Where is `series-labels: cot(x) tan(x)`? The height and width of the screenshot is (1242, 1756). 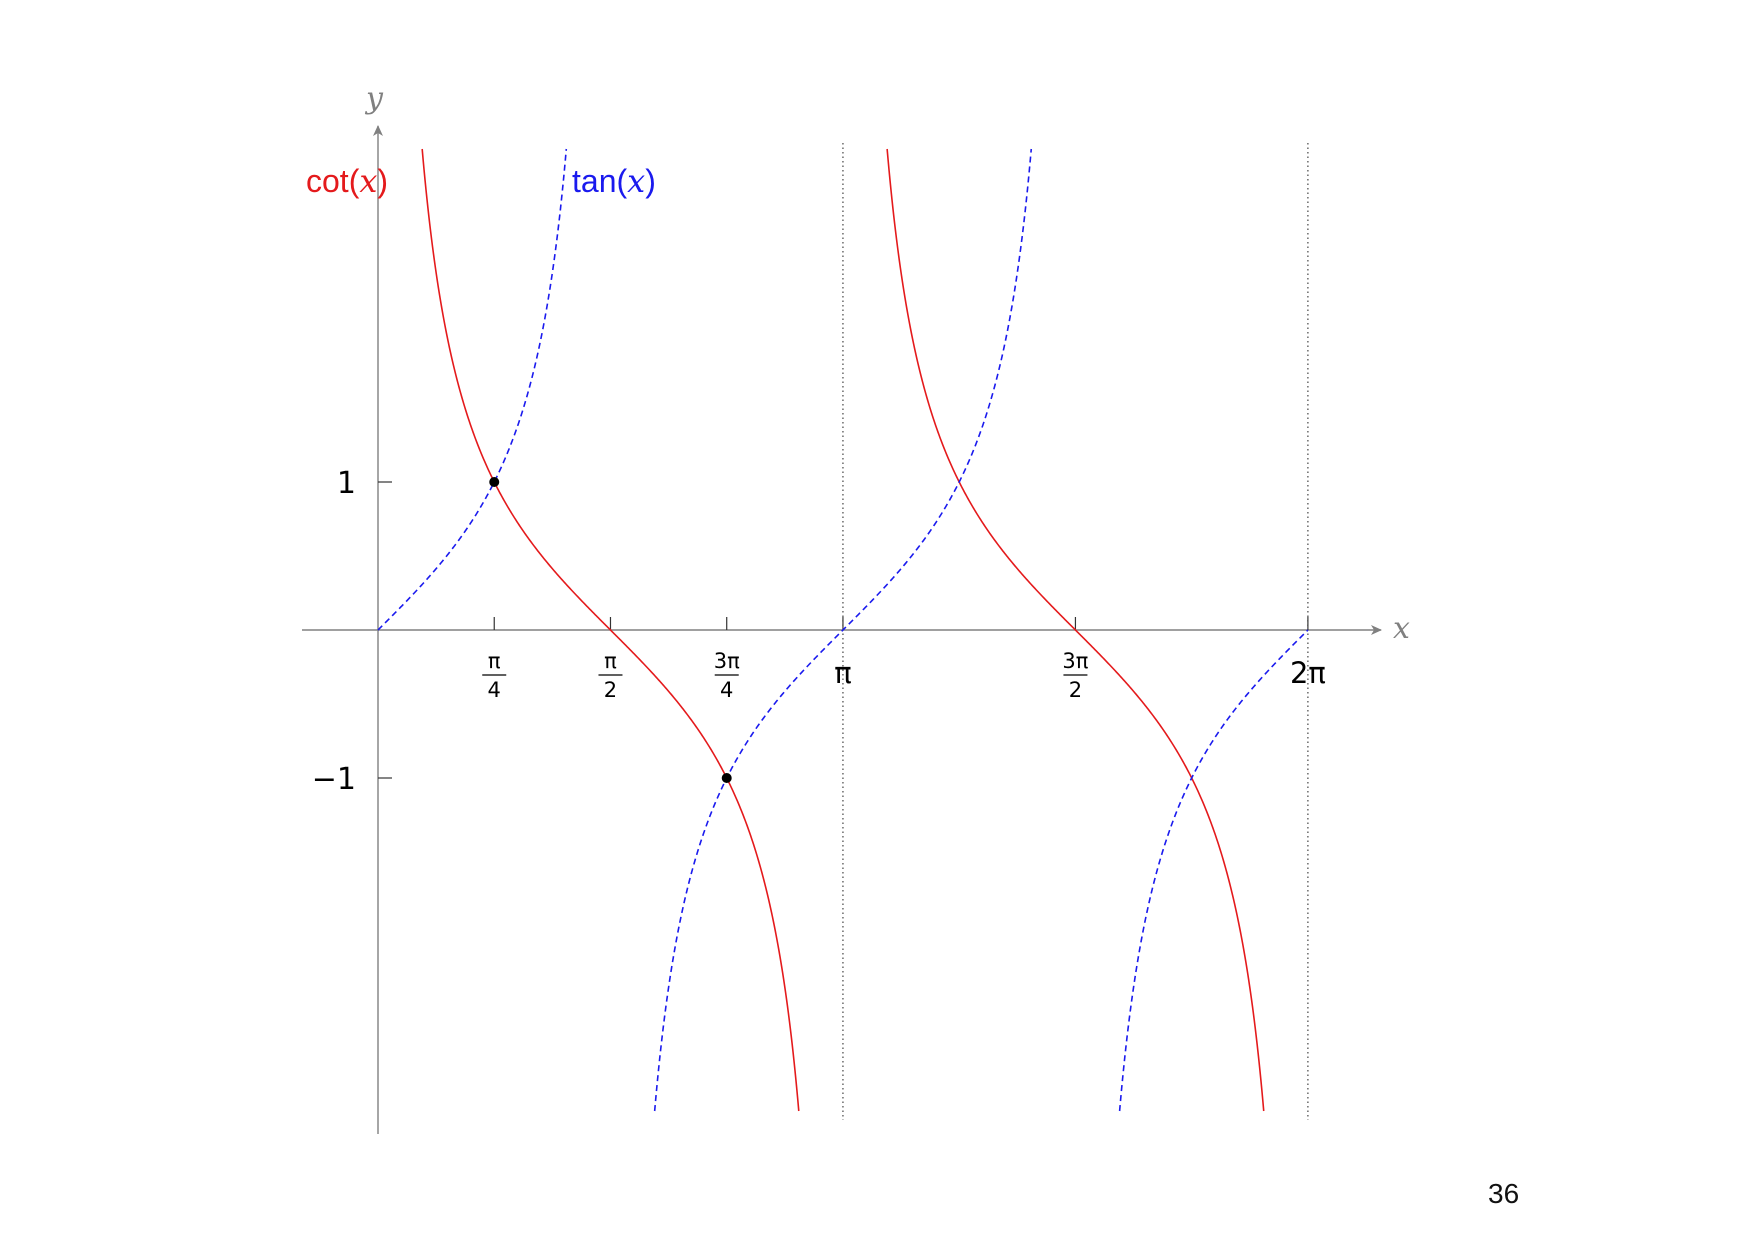 series-labels: cot(x) tan(x) is located at coordinates (481, 181).